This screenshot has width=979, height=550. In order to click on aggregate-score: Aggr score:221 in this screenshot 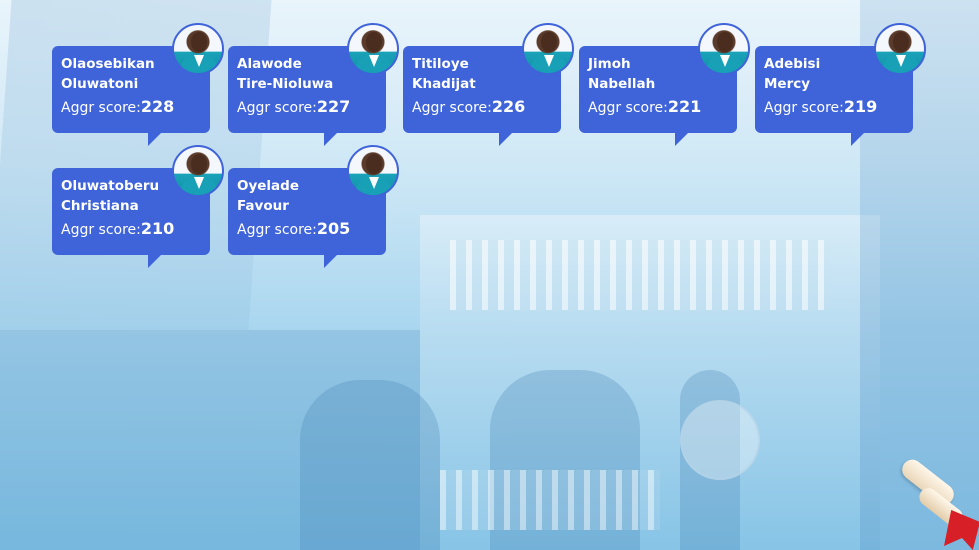, I will do `click(645, 107)`.